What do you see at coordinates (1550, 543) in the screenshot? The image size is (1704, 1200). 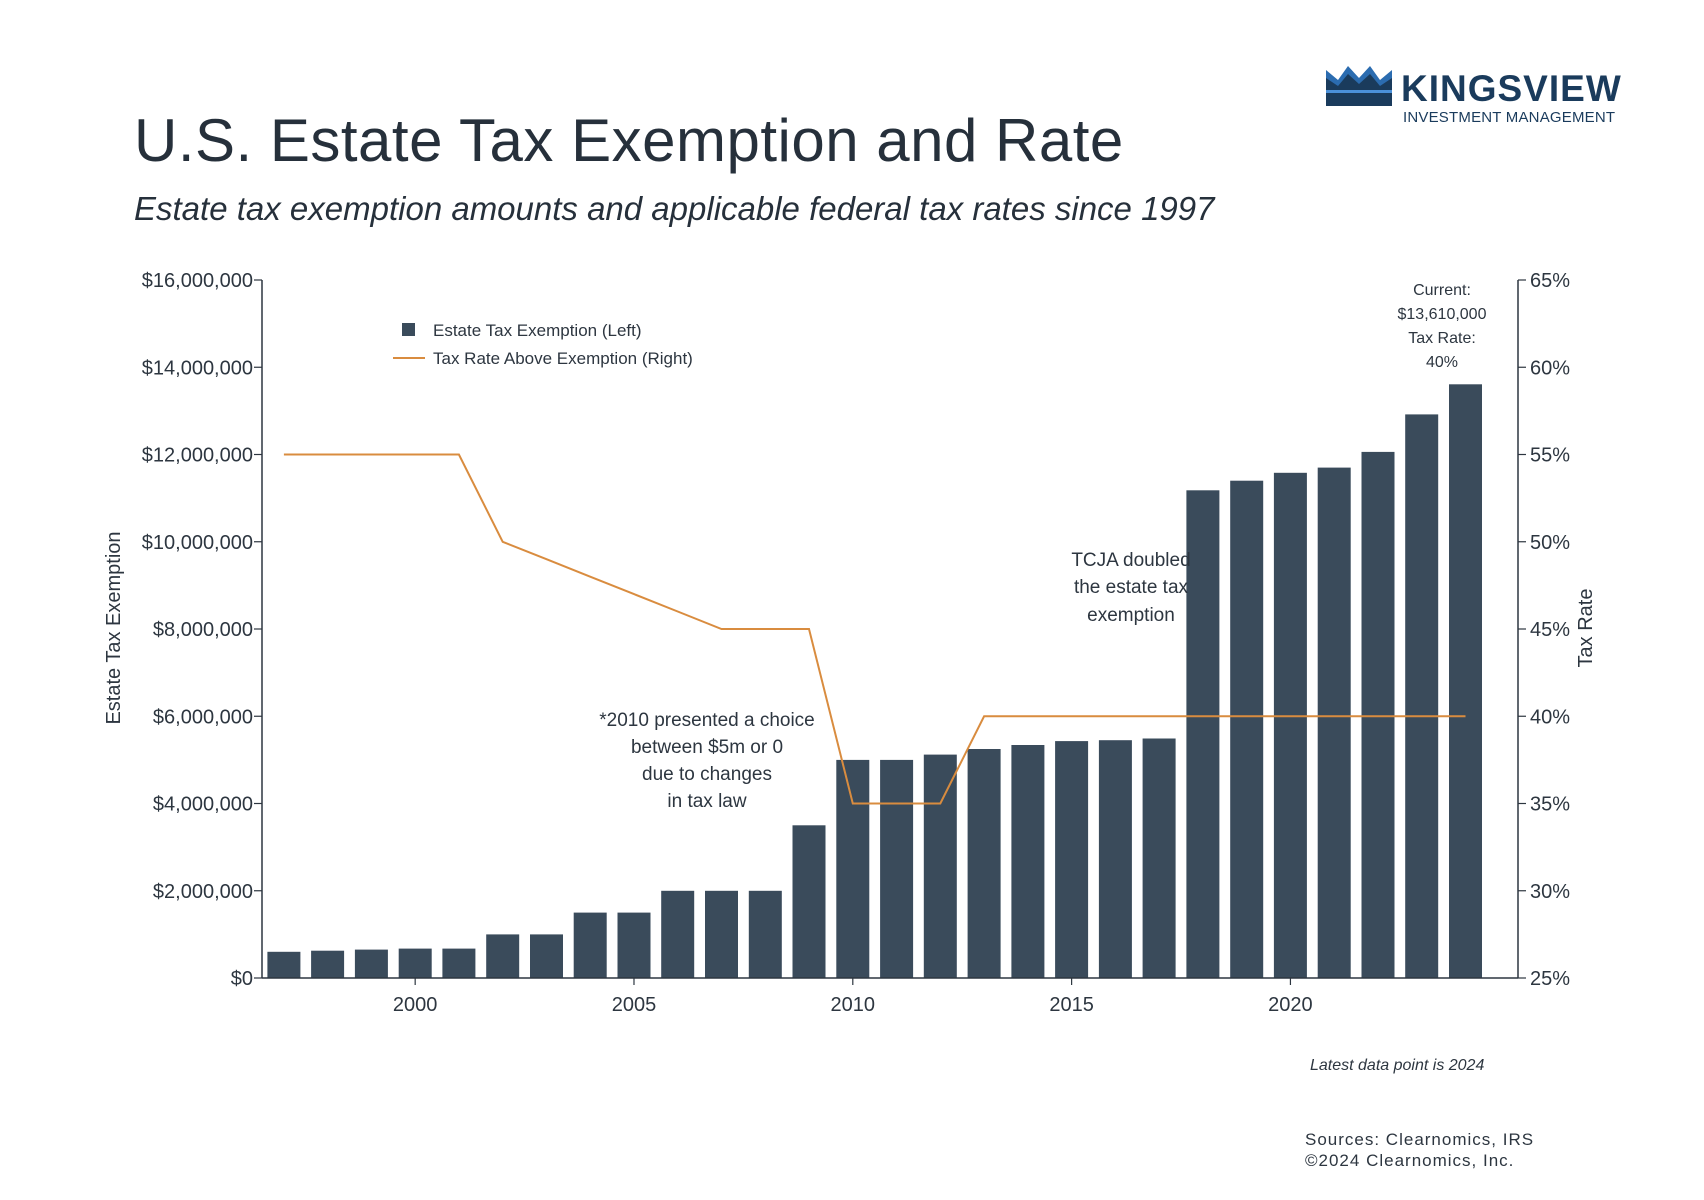 I see `y2-tick-label: 50%` at bounding box center [1550, 543].